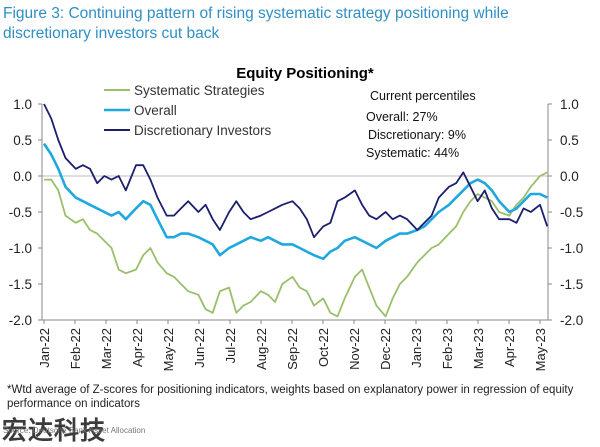 This screenshot has height=447, width=600. I want to click on x-tick-label: Jun-22, so click(199, 348).